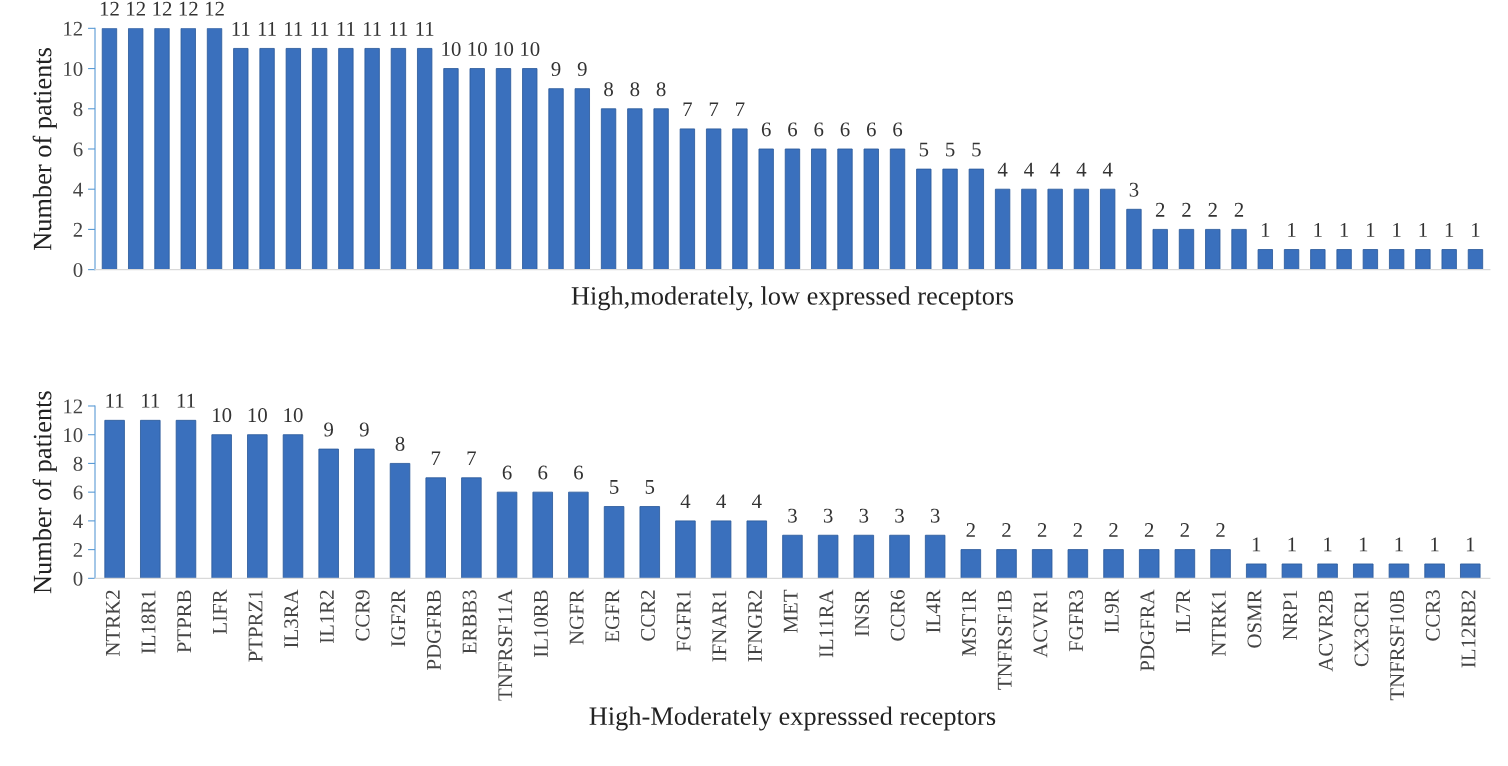  I want to click on x-tick-label: IL11RA, so click(826, 623).